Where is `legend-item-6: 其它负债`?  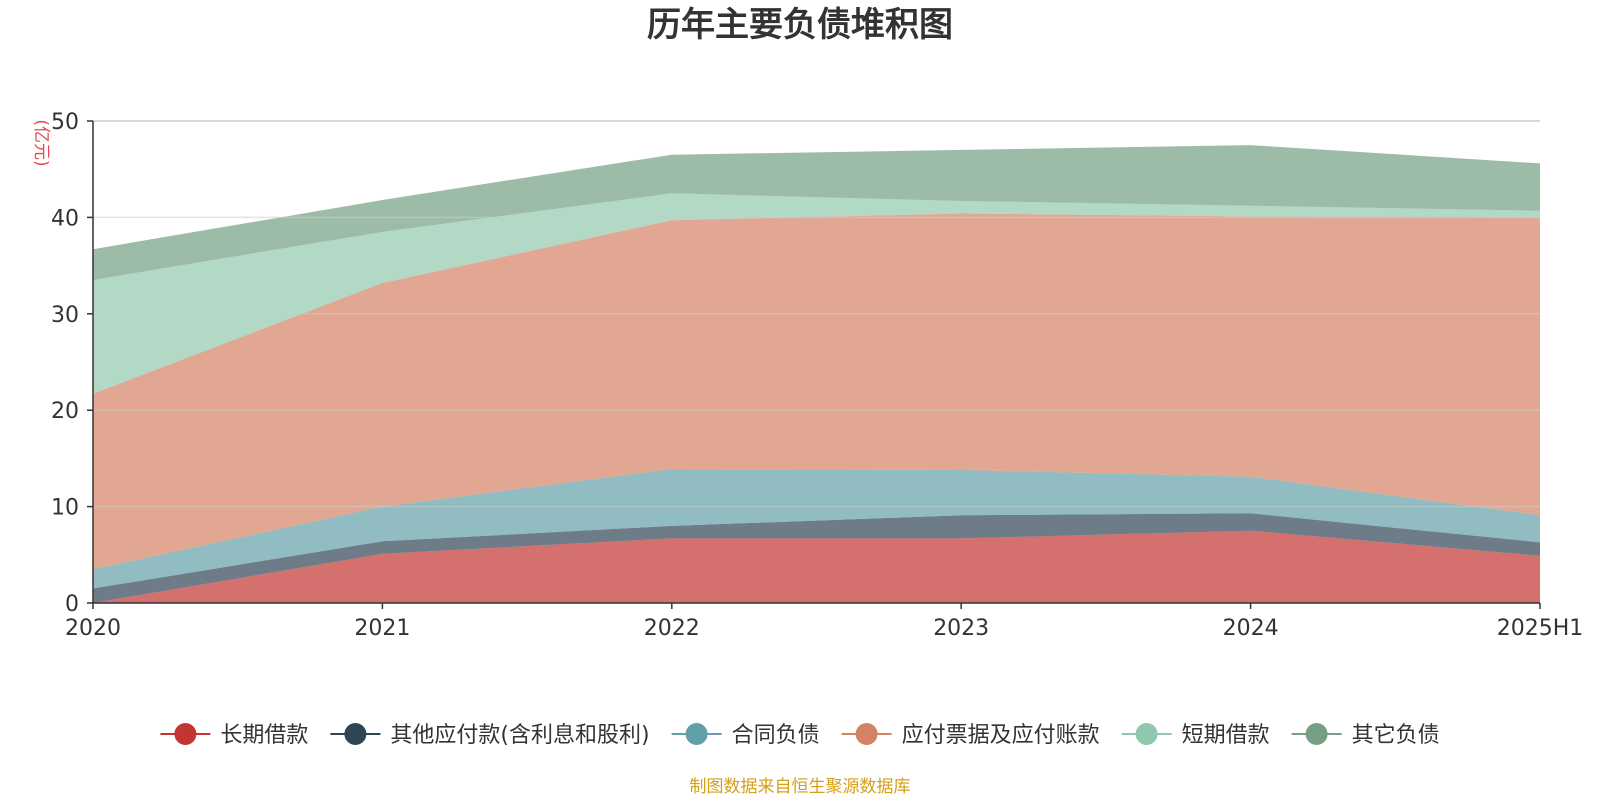 legend-item-6: 其它负债 is located at coordinates (1365, 735).